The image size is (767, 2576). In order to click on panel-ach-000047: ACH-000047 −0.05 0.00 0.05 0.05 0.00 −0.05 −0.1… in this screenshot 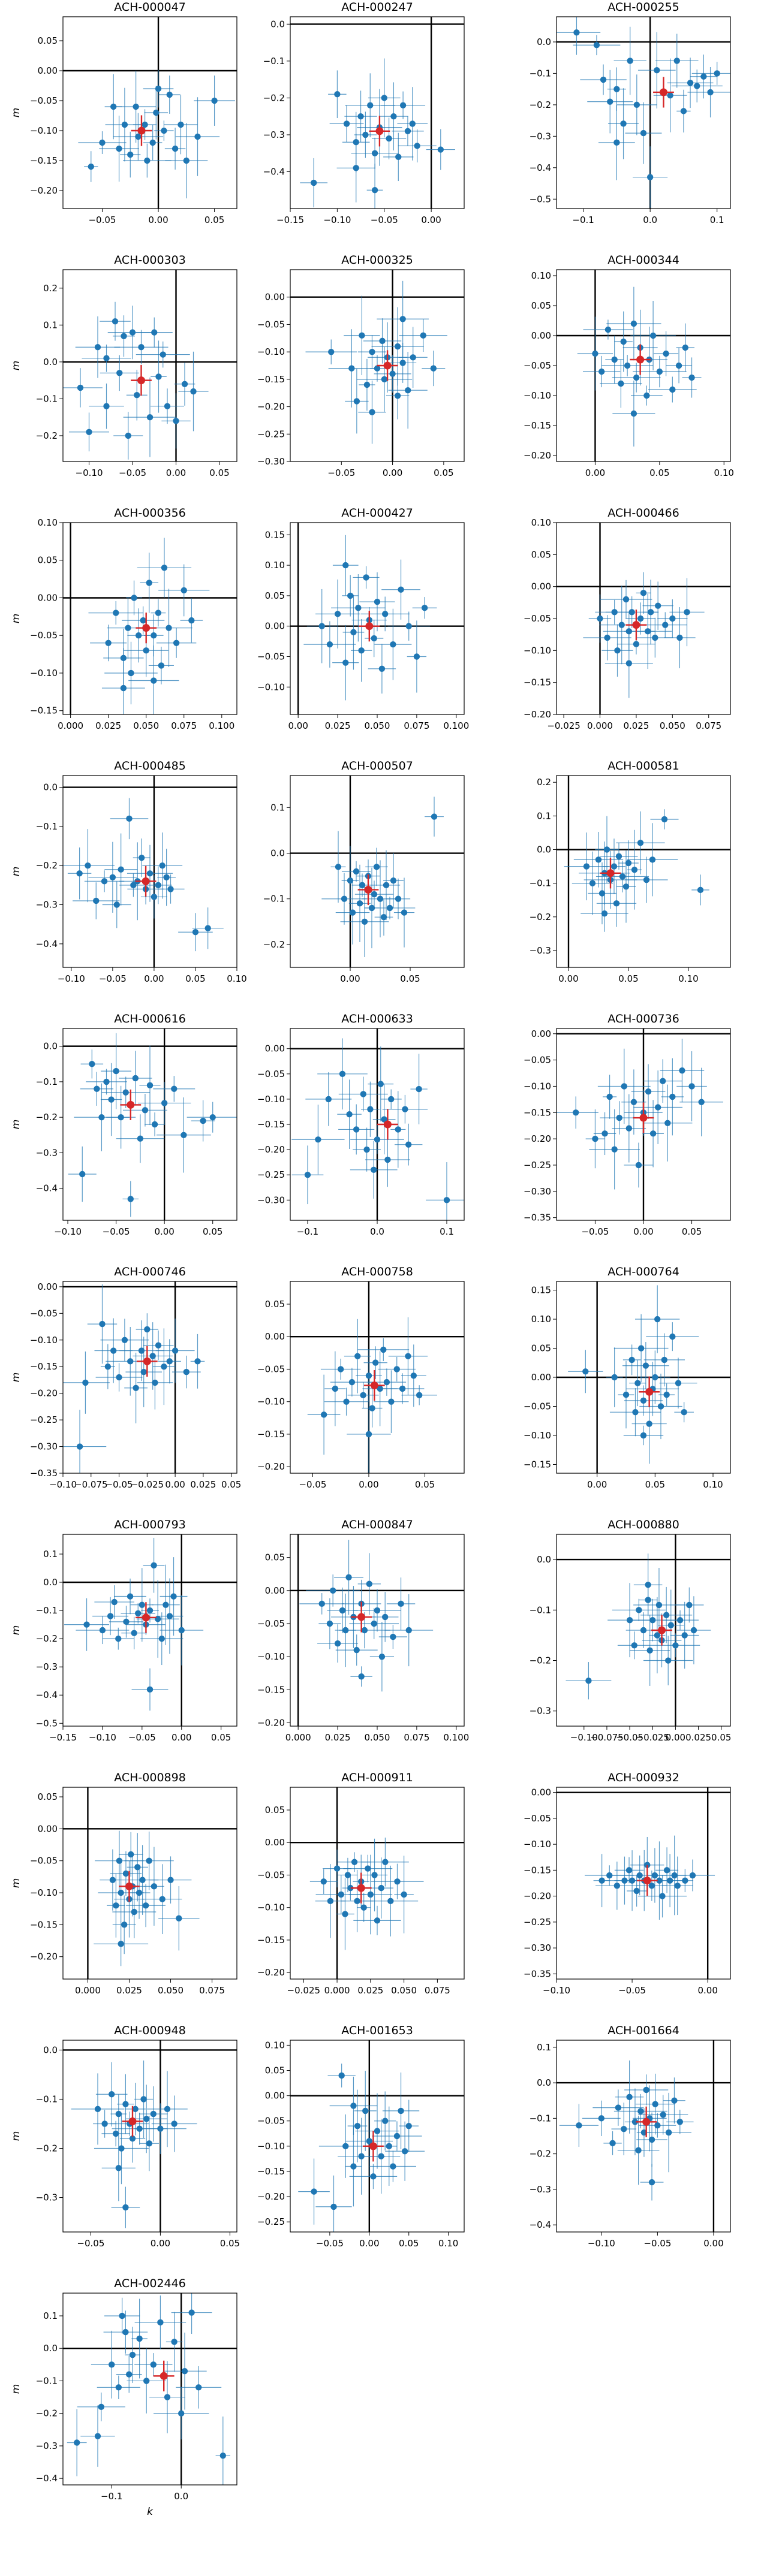, I will do `click(123, 113)`.